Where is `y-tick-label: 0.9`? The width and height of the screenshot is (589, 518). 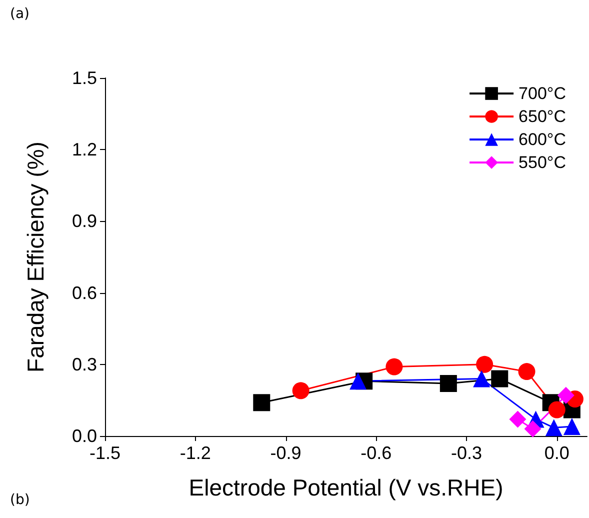
y-tick-label: 0.9 is located at coordinates (84, 221).